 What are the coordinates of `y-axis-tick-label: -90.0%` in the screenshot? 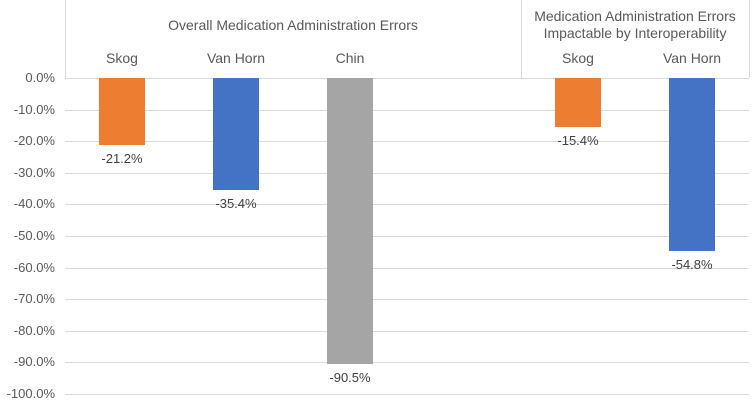 It's located at (34, 362).